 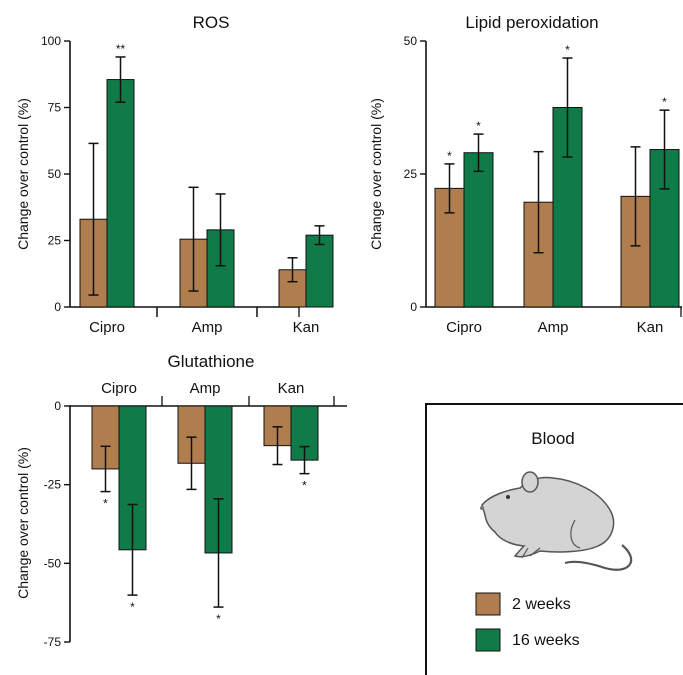 What do you see at coordinates (53, 485) in the screenshot?
I see `y-tick-label: -25` at bounding box center [53, 485].